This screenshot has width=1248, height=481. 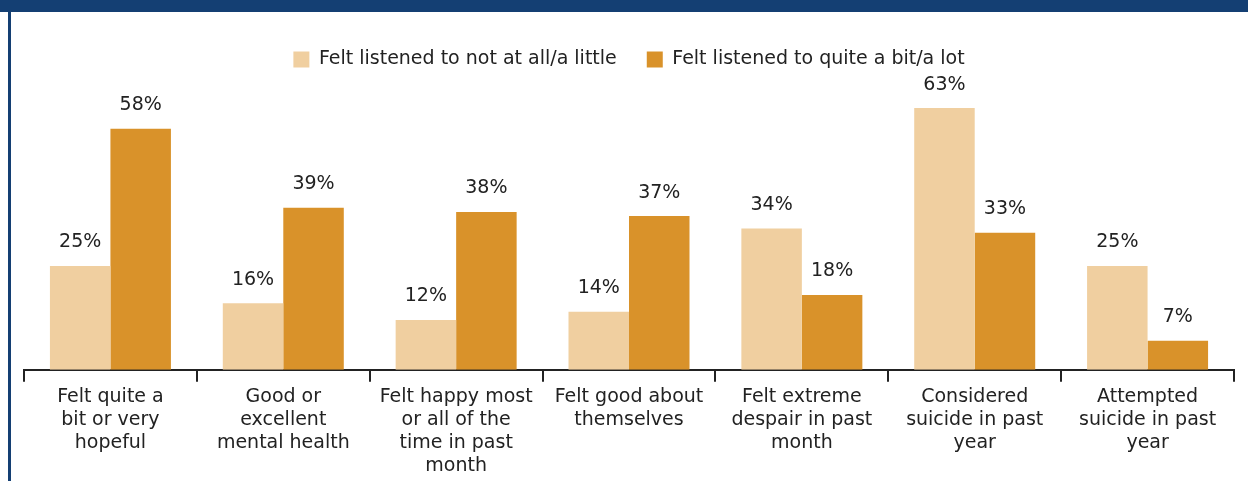 What do you see at coordinates (629, 406) in the screenshot?
I see `x-tick-label: Felt good about themselves` at bounding box center [629, 406].